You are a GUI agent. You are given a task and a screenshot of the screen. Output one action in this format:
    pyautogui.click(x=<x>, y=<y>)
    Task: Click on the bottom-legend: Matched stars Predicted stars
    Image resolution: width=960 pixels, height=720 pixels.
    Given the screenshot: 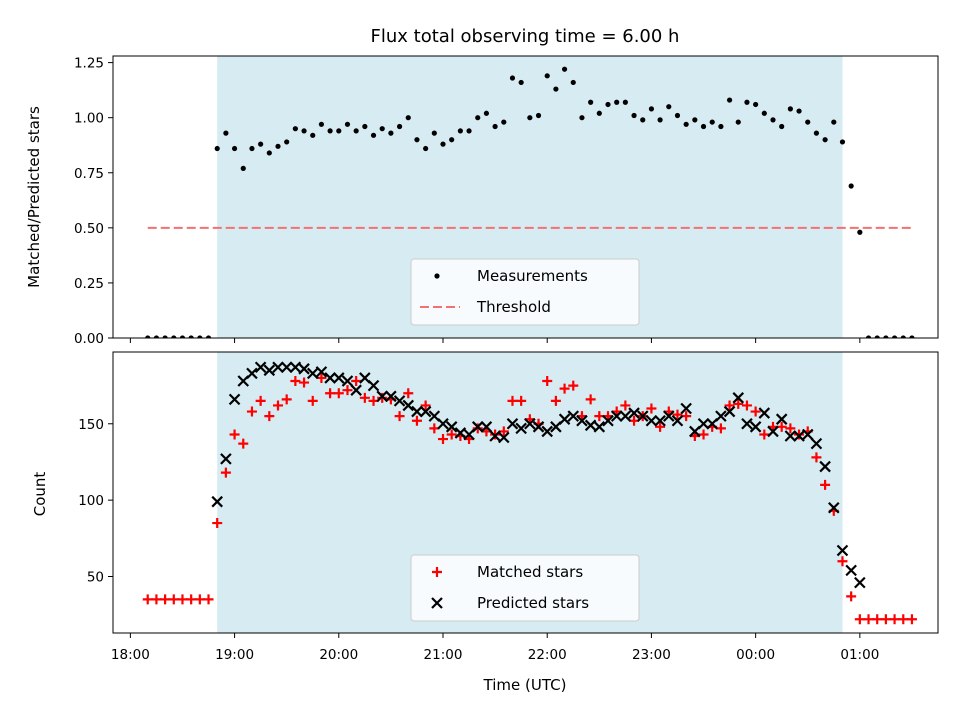 What is the action you would take?
    pyautogui.click(x=525, y=588)
    